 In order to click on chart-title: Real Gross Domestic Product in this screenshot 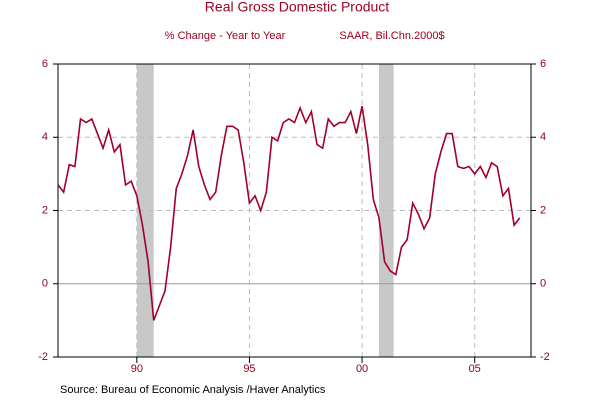, I will do `click(297, 7)`.